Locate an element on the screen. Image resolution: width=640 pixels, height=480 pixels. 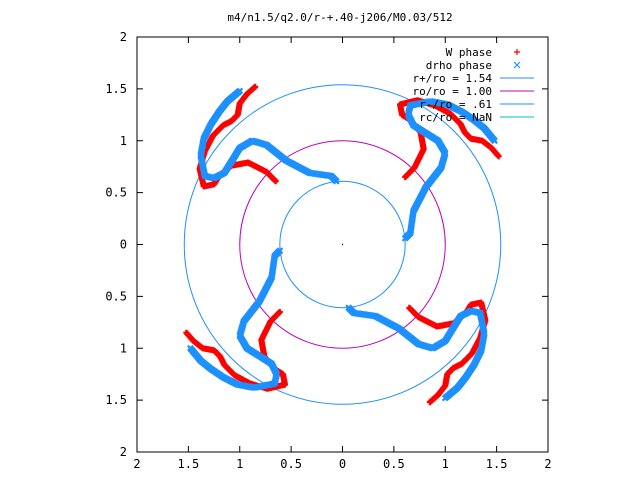
legend-label: rc/ro = NaN is located at coordinates (455, 117).